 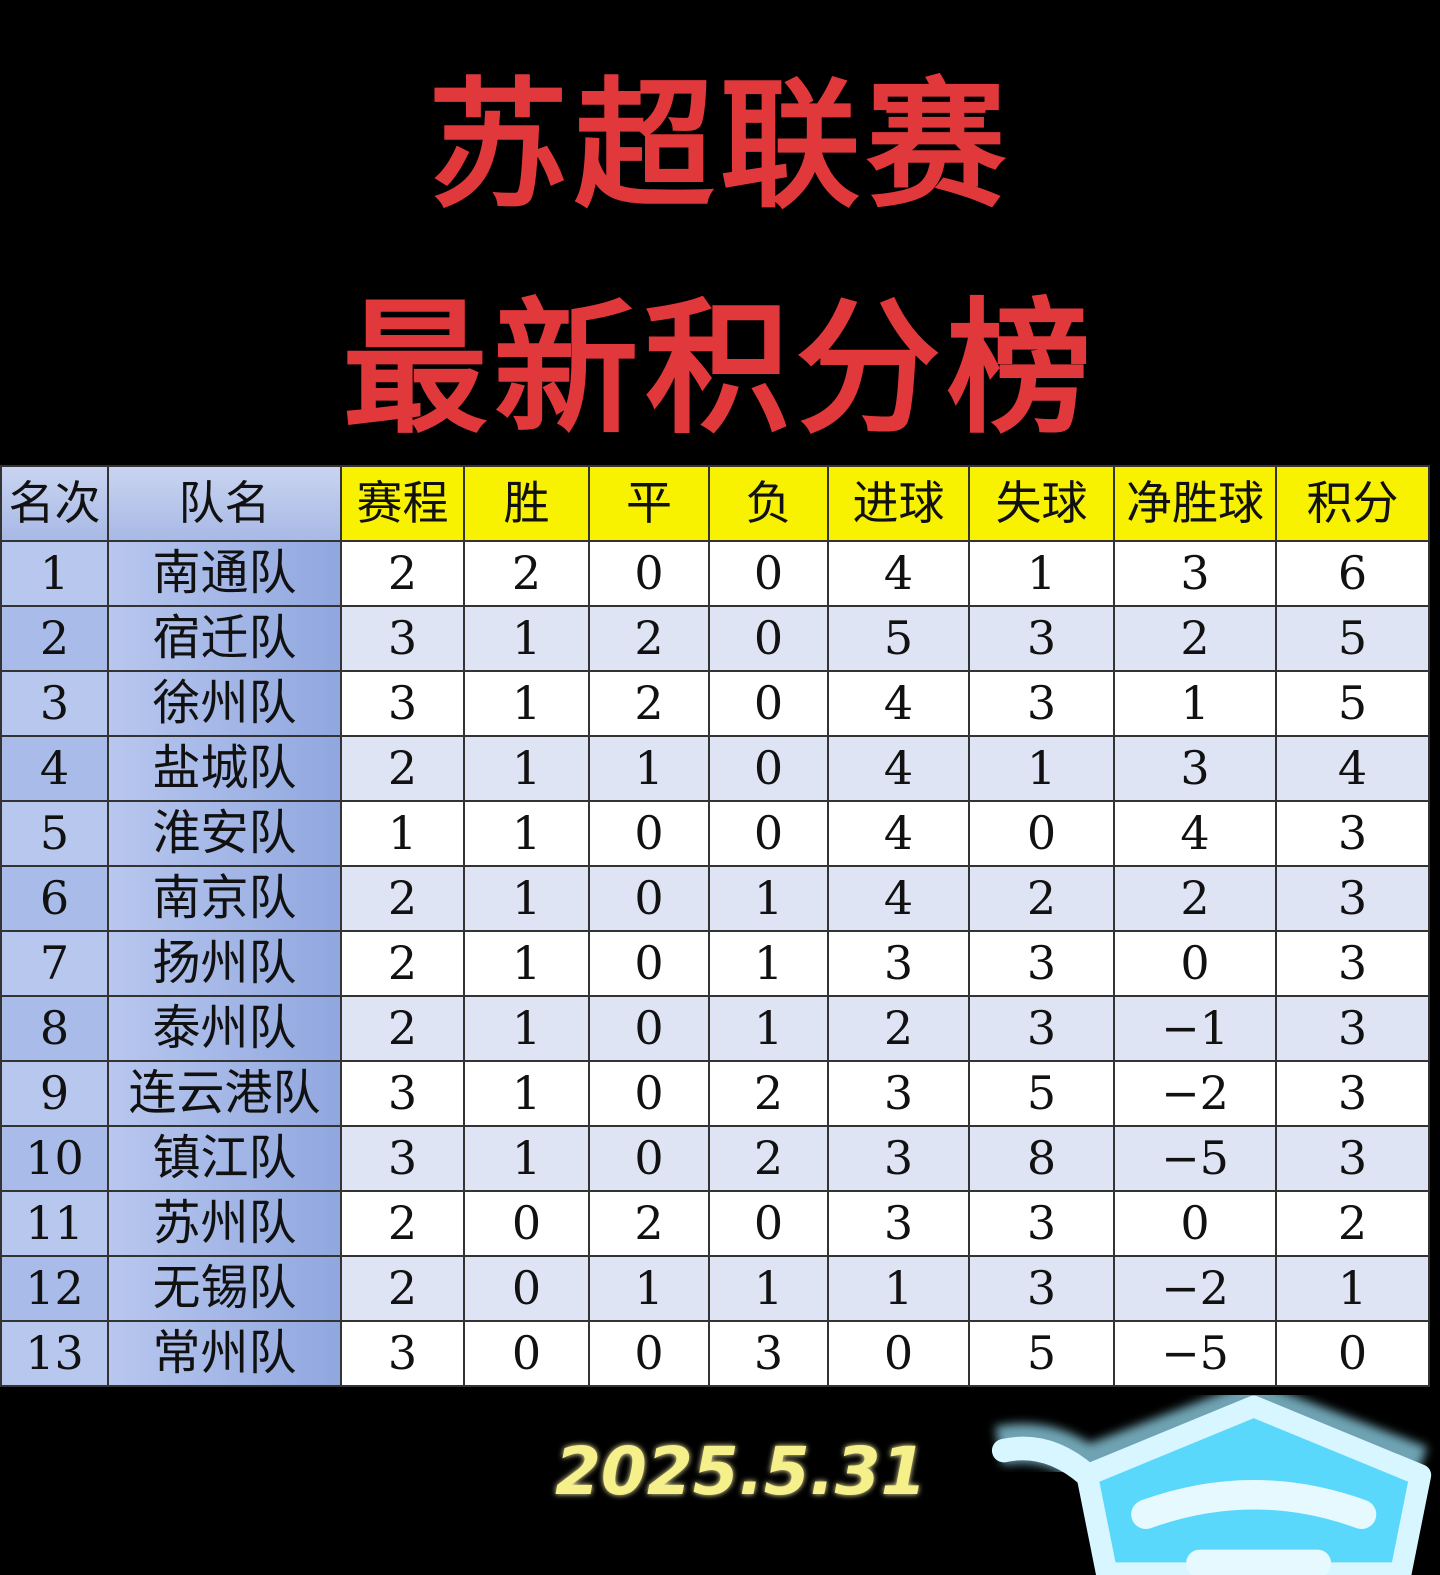 I want to click on table-row: 3 徐州队 3 1 2 0 4 3 1 5, so click(x=715, y=703).